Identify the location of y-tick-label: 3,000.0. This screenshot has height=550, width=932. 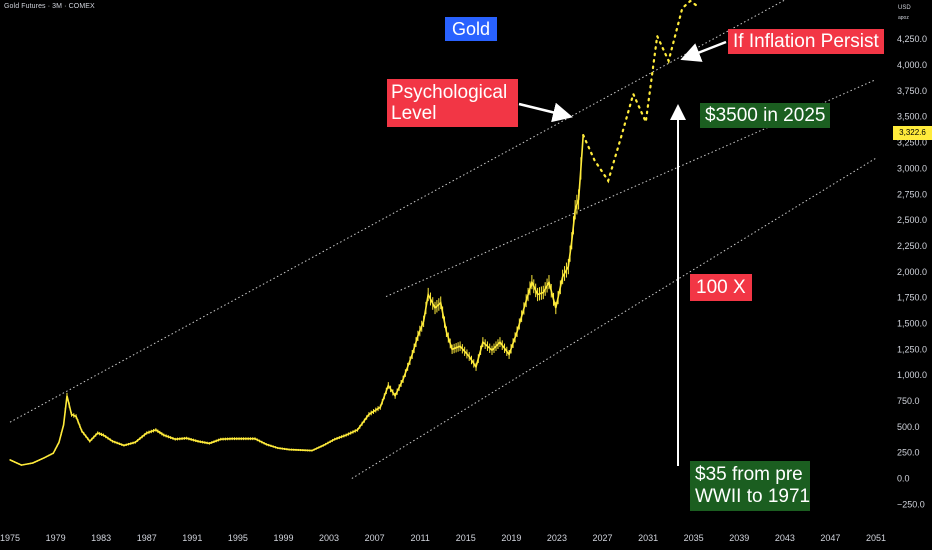
(912, 168).